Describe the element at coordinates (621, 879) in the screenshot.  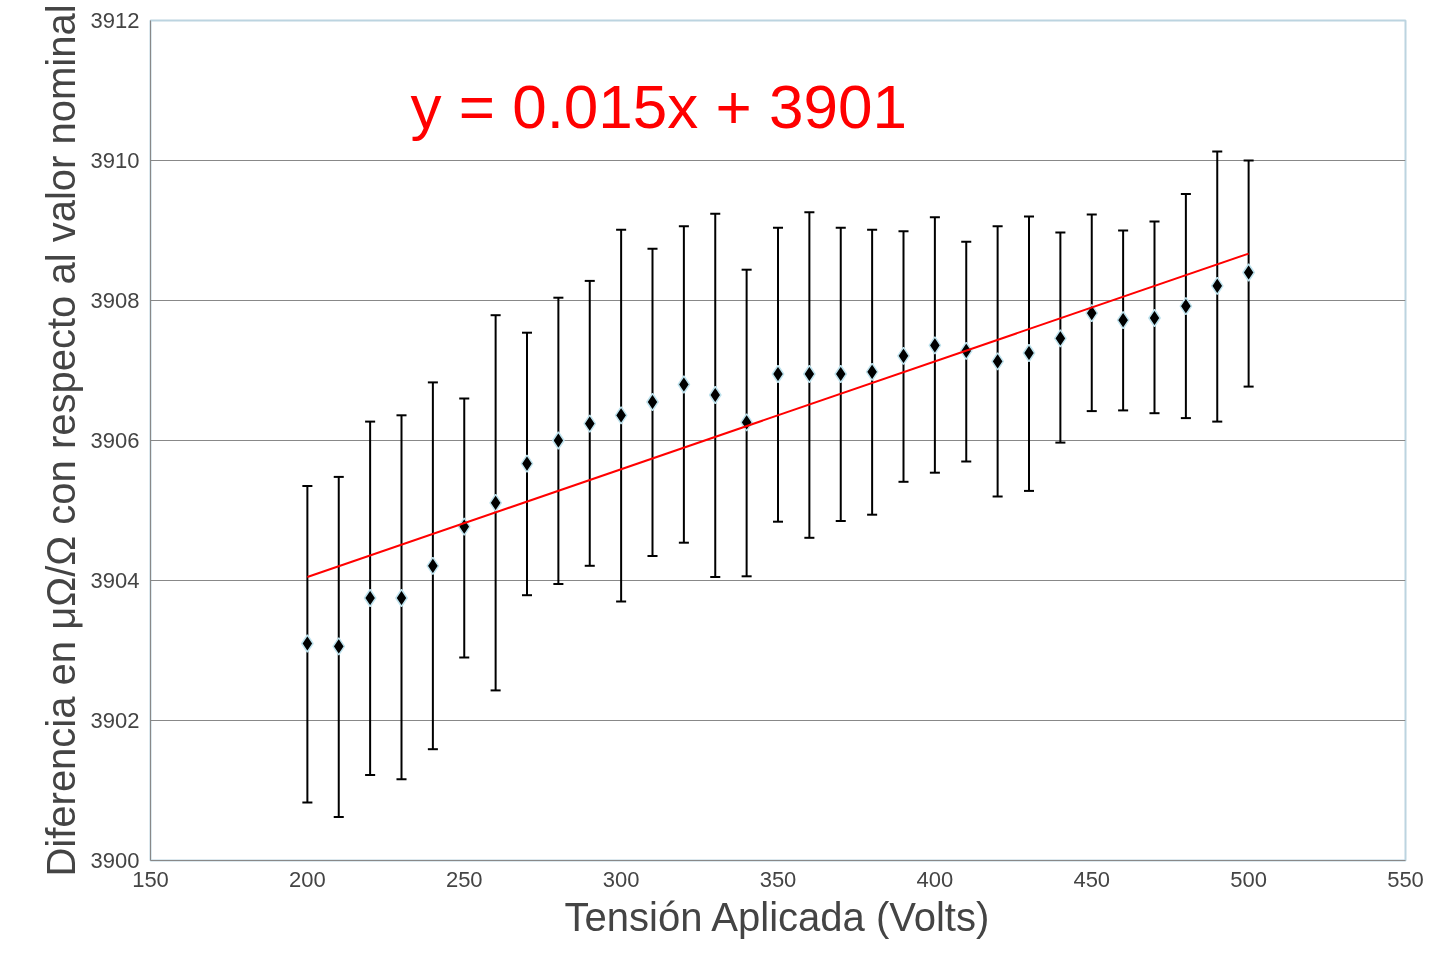
I see `x-tick-label: 300` at that location.